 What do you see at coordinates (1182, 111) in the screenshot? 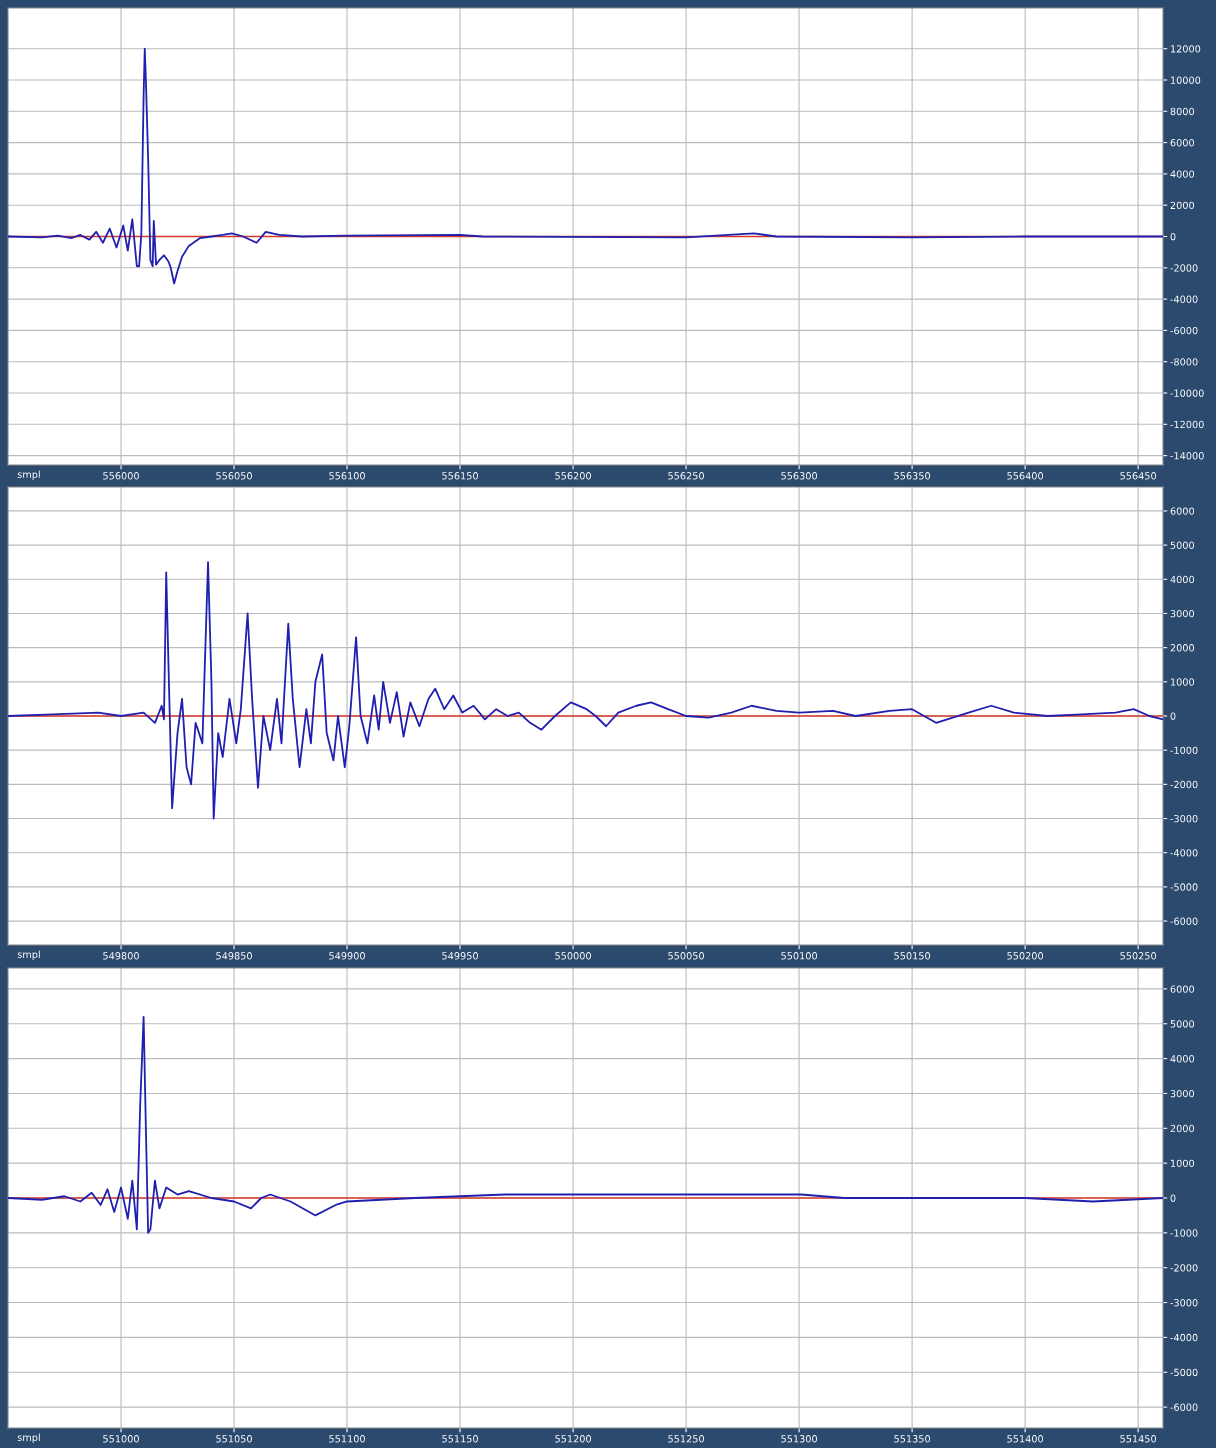
I see `y-tick-label: 8000` at bounding box center [1182, 111].